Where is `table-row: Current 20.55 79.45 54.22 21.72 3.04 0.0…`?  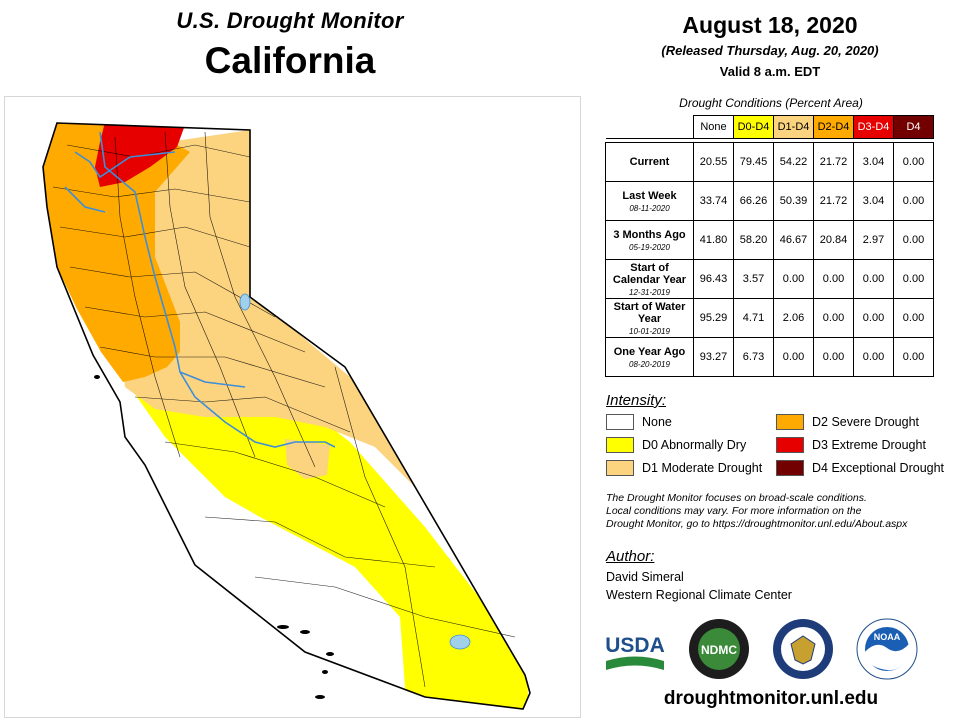 table-row: Current 20.55 79.45 54.22 21.72 3.04 0.0… is located at coordinates (769, 162).